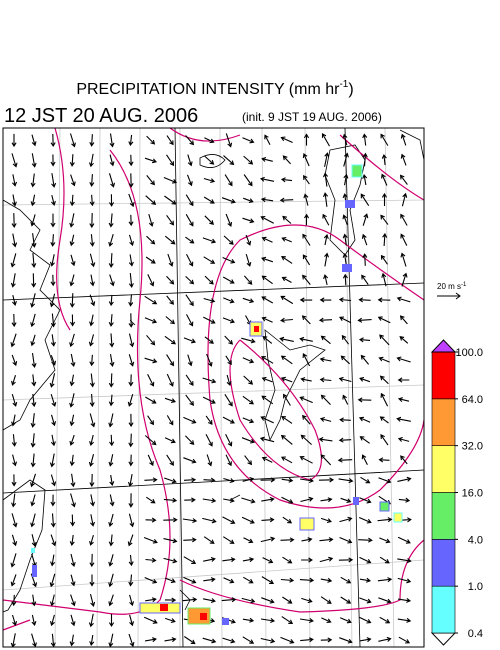  What do you see at coordinates (472, 447) in the screenshot?
I see `colorbar-label: 32.0` at bounding box center [472, 447].